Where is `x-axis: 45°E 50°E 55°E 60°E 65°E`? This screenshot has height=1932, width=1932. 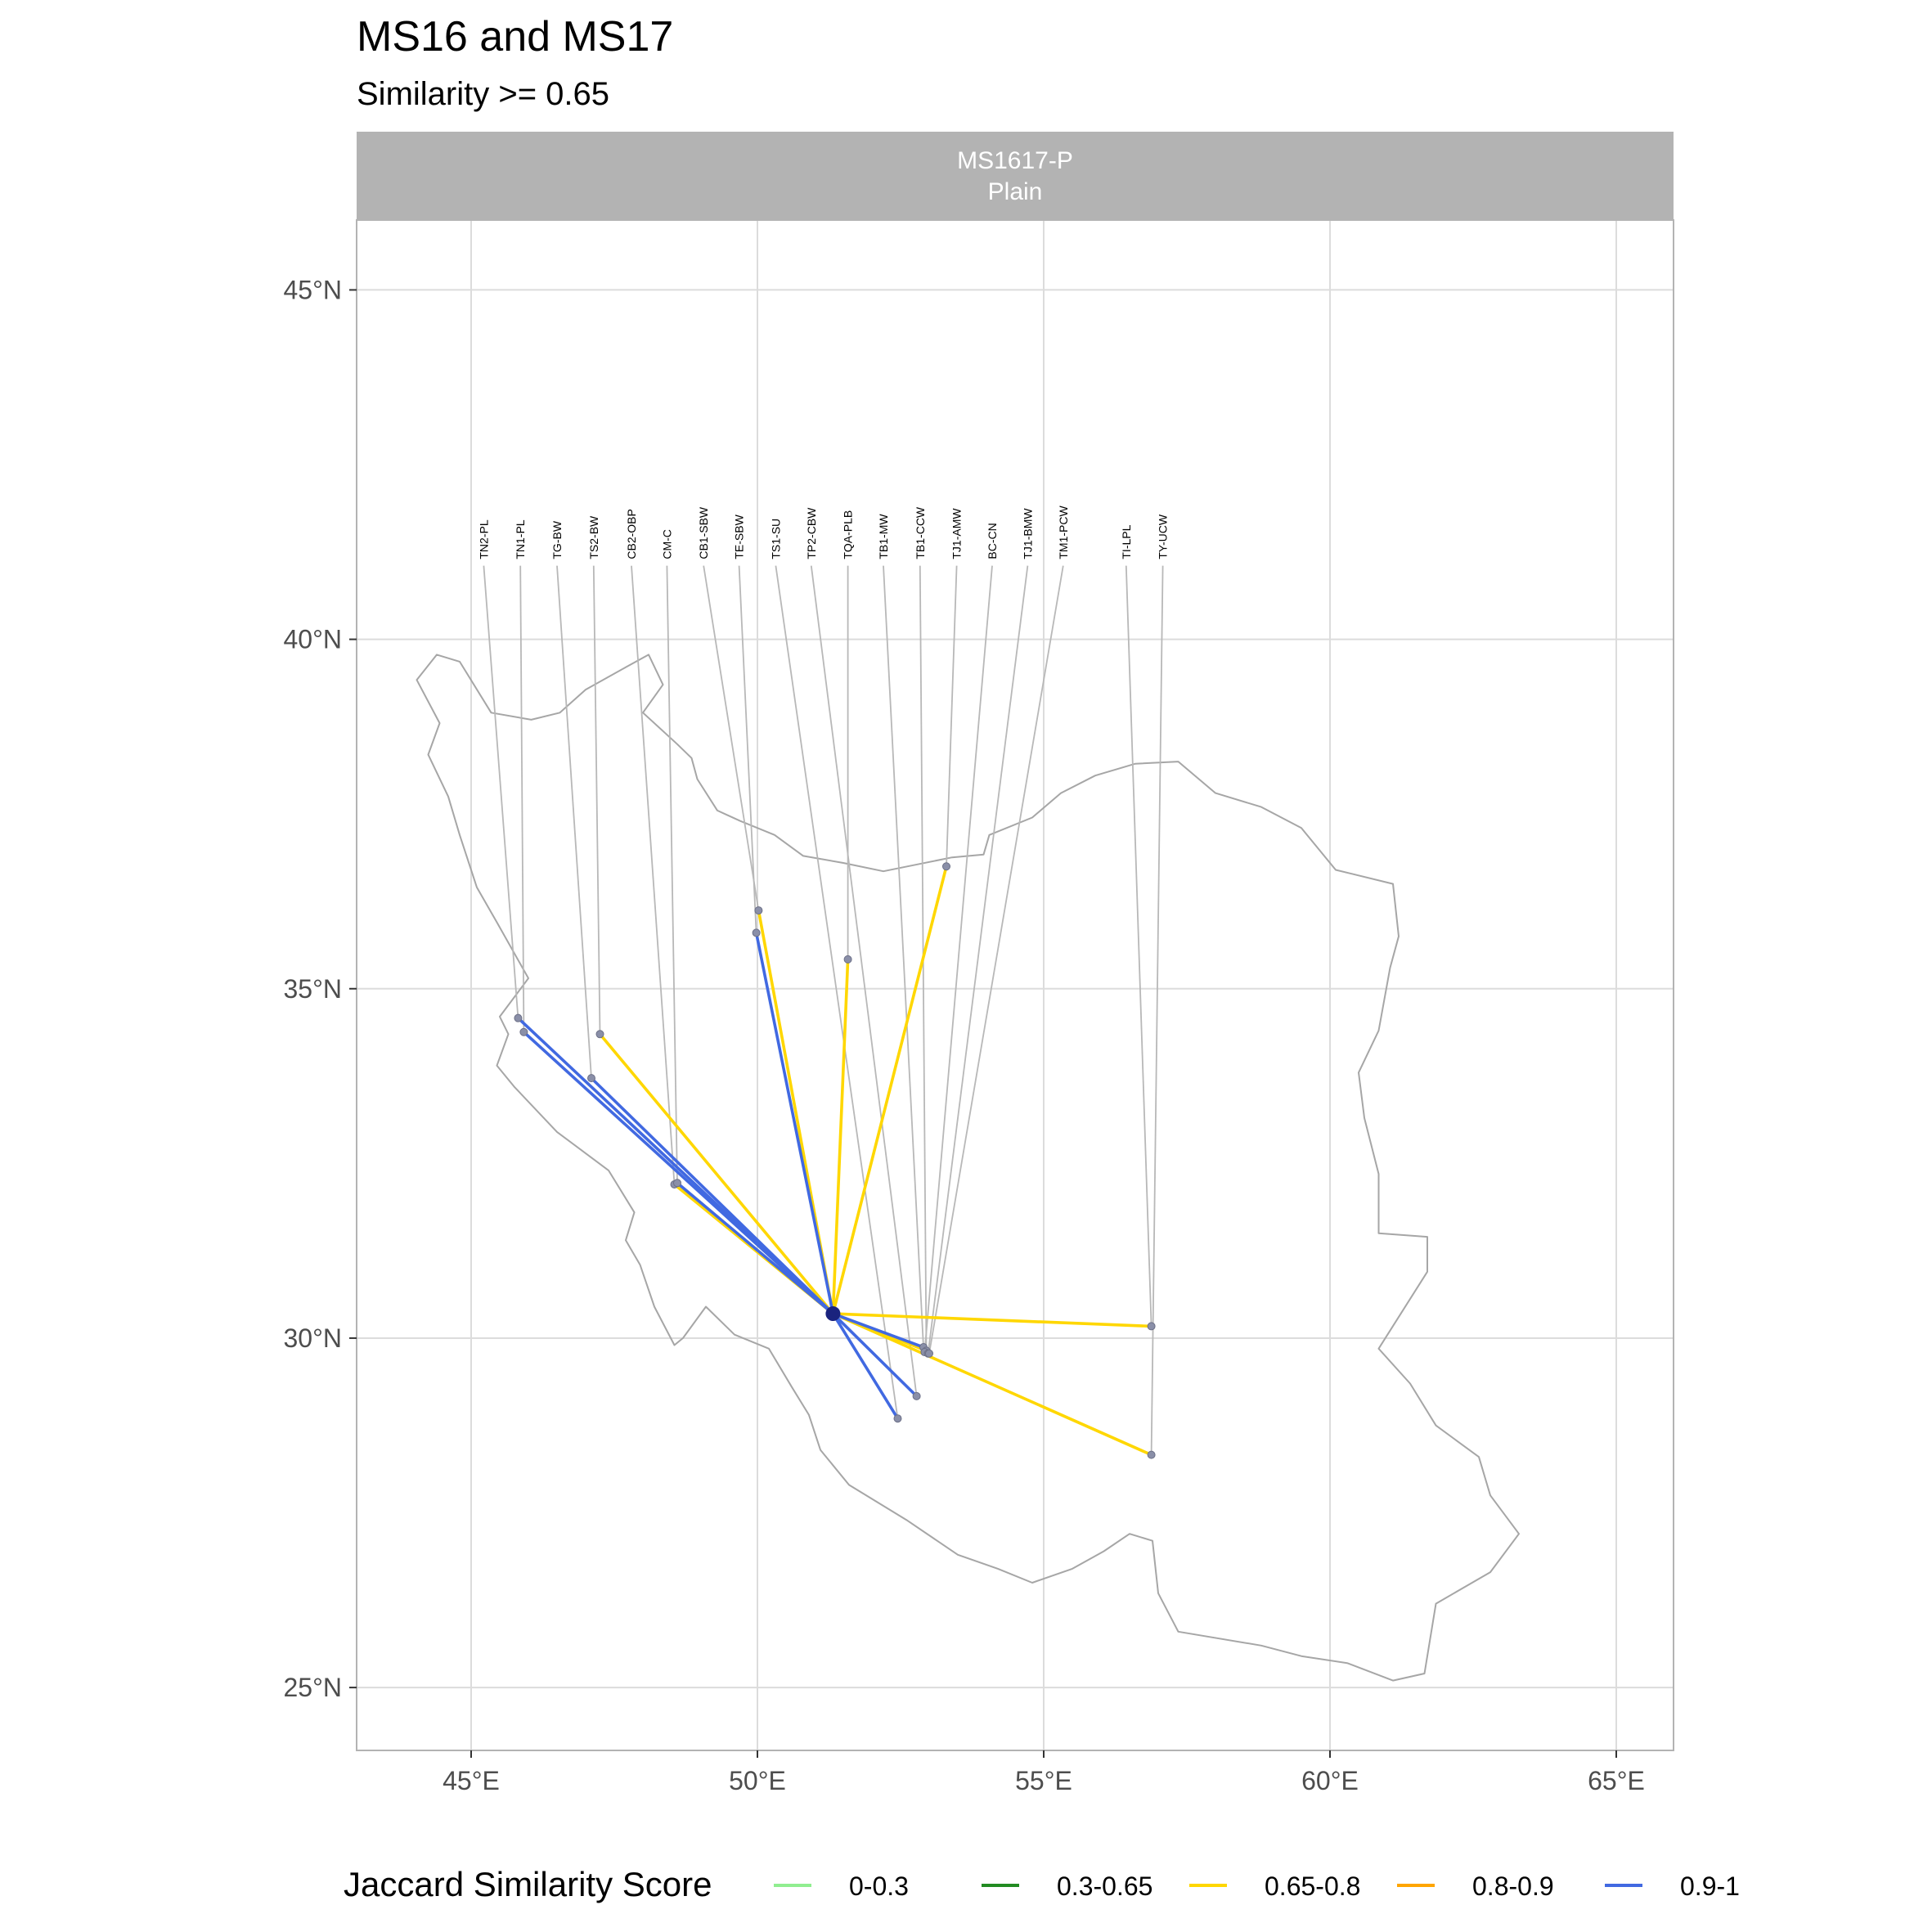 x-axis: 45°E 50°E 55°E 60°E 65°E is located at coordinates (1044, 1773).